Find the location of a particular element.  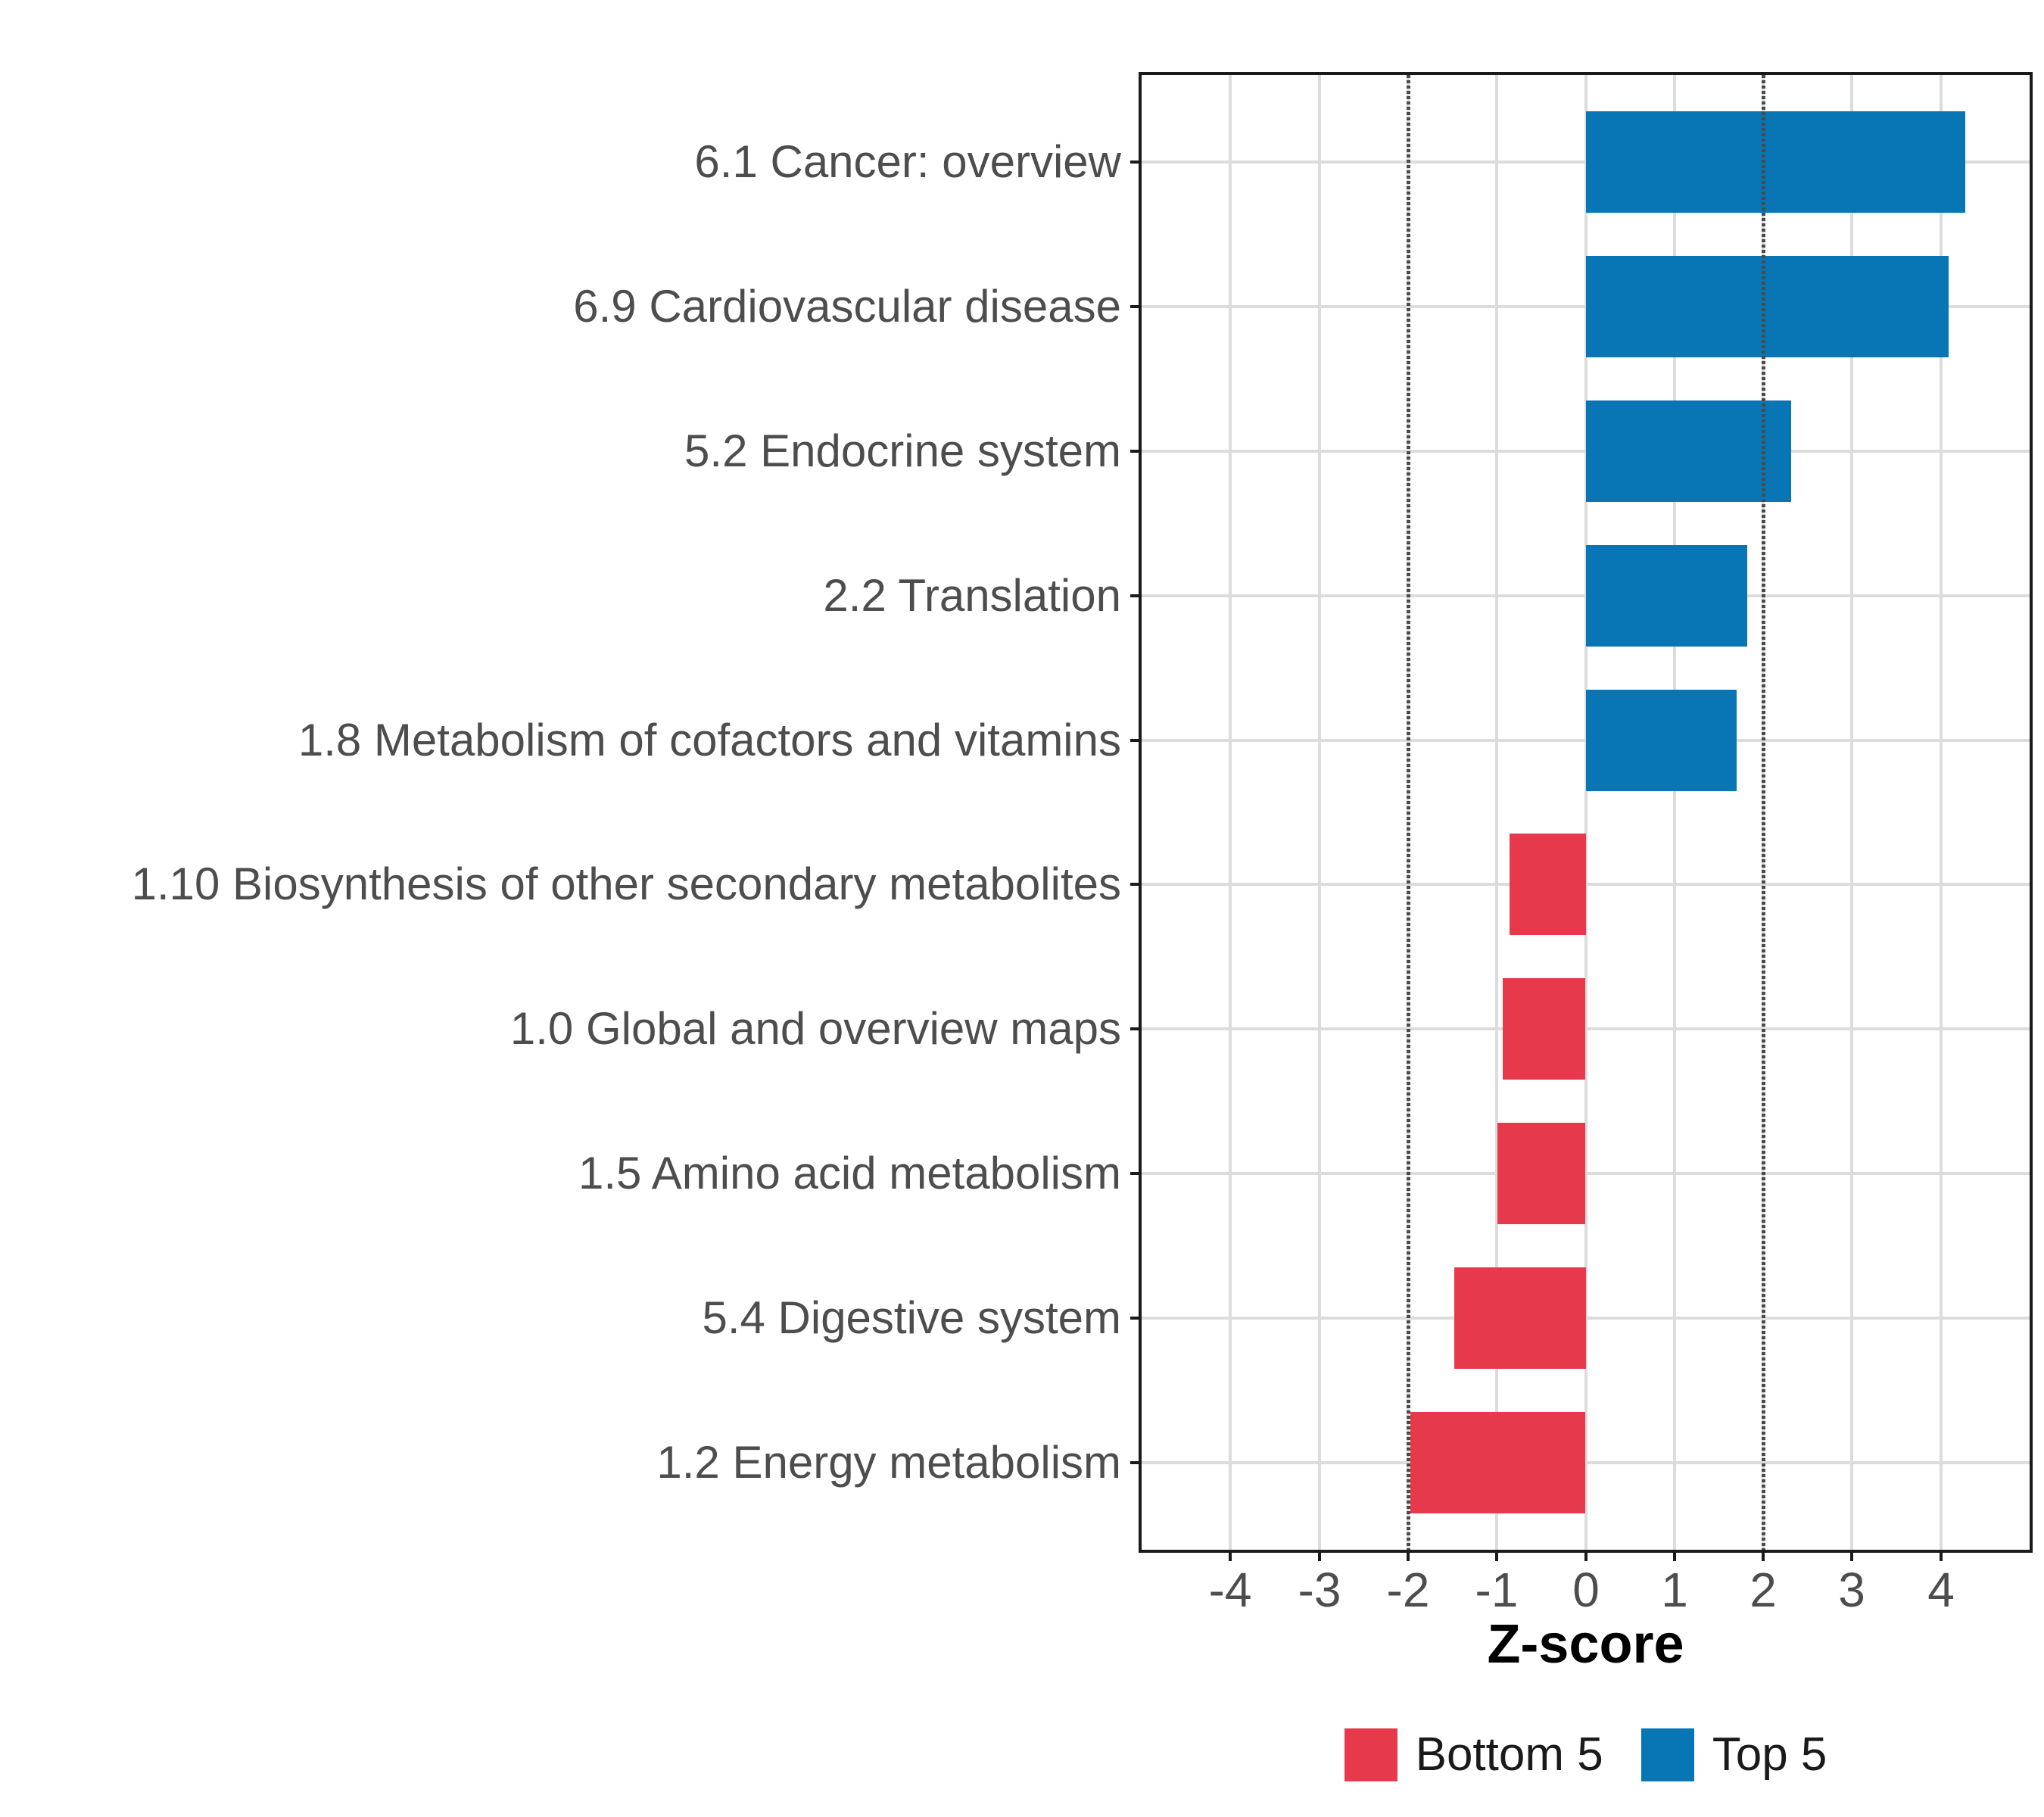

y-axis-label: 2.2 Translation is located at coordinates (972, 595).